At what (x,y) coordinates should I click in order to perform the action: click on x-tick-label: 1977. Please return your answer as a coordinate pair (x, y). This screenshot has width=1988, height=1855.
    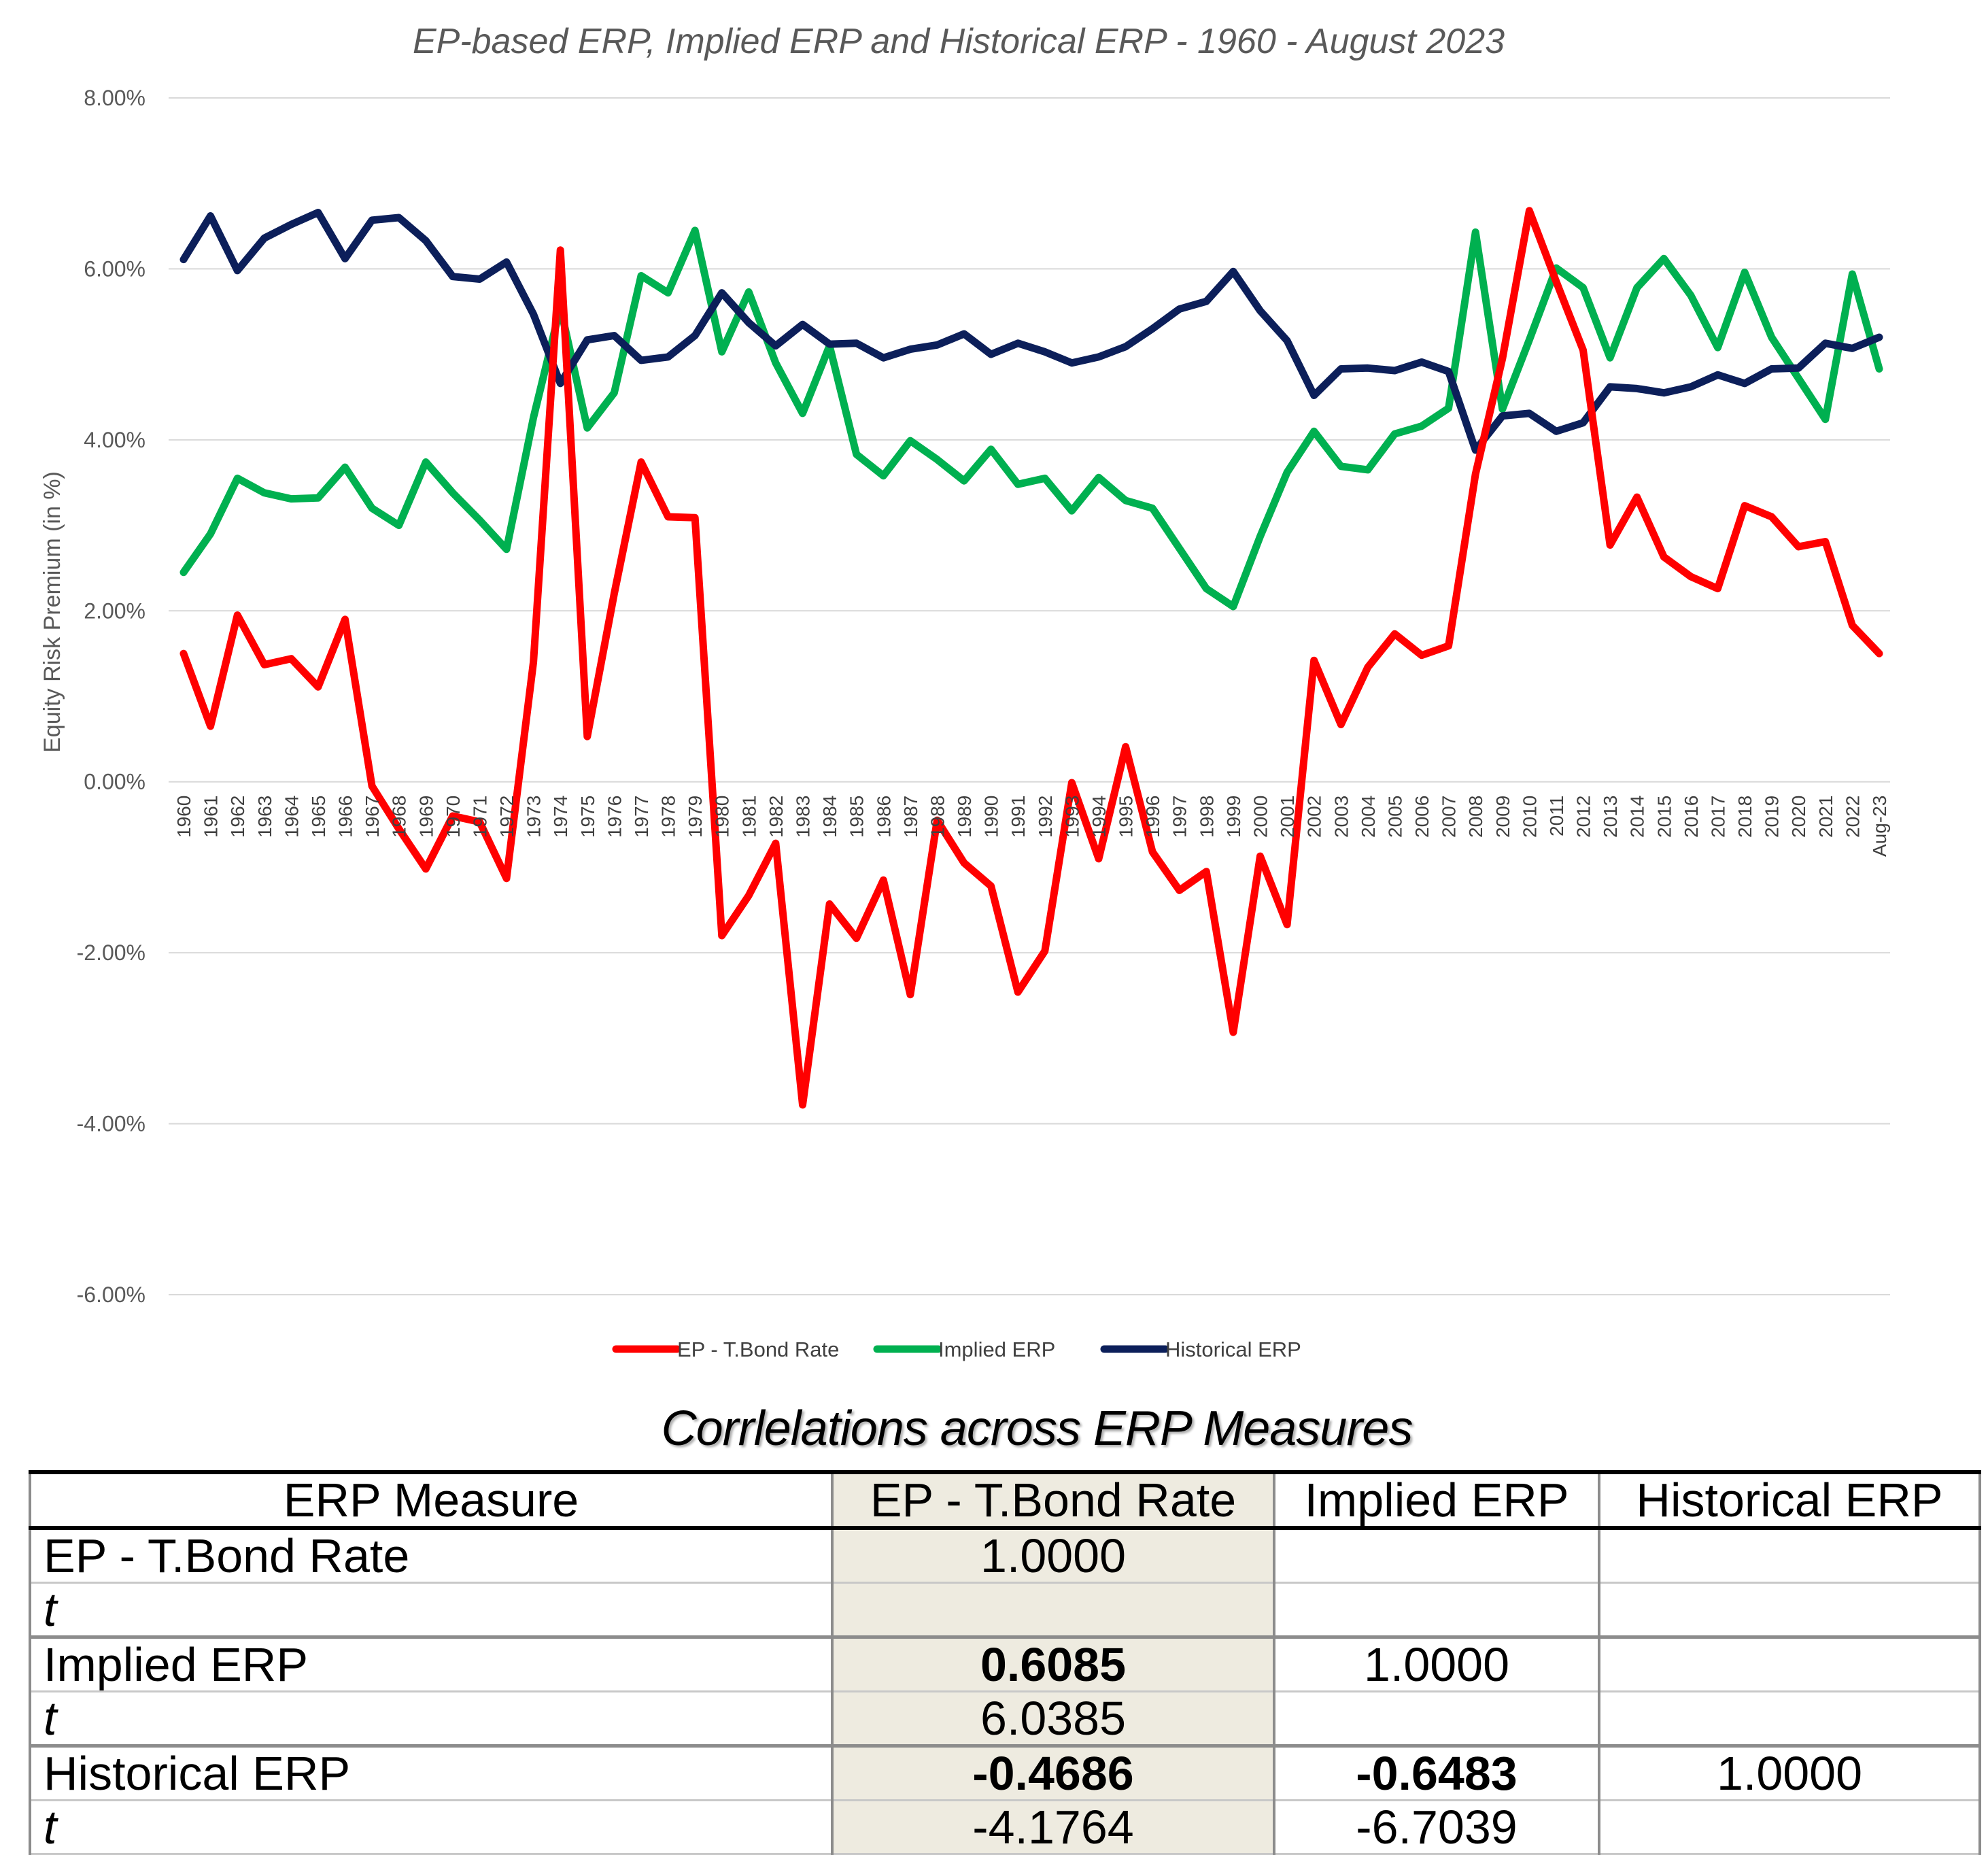
    Looking at the image, I should click on (641, 817).